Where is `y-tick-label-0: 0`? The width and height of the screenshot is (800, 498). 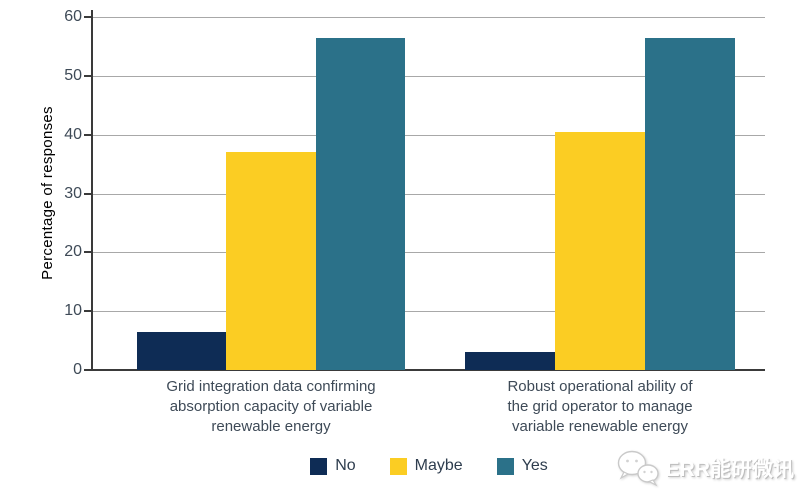
y-tick-label-0: 0 is located at coordinates (77, 369).